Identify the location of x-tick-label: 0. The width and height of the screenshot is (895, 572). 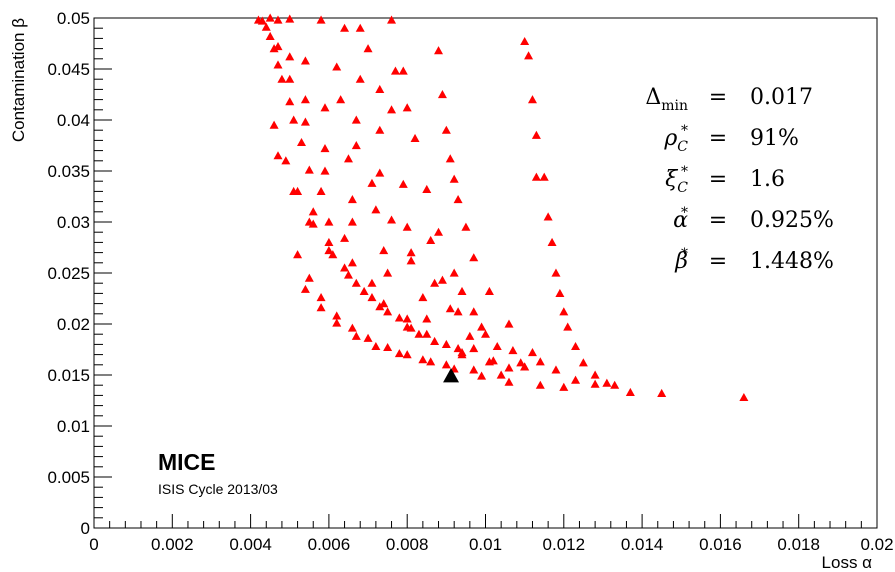
(93, 544).